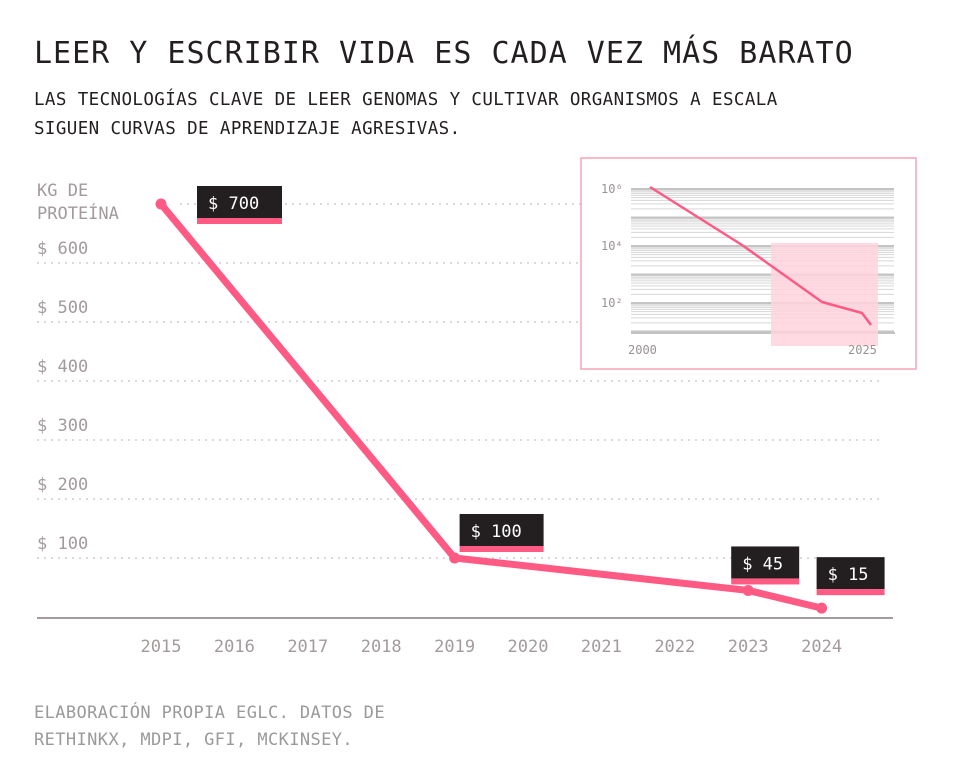 The width and height of the screenshot is (961, 763). I want to click on data-label: $ 100, so click(501, 533).